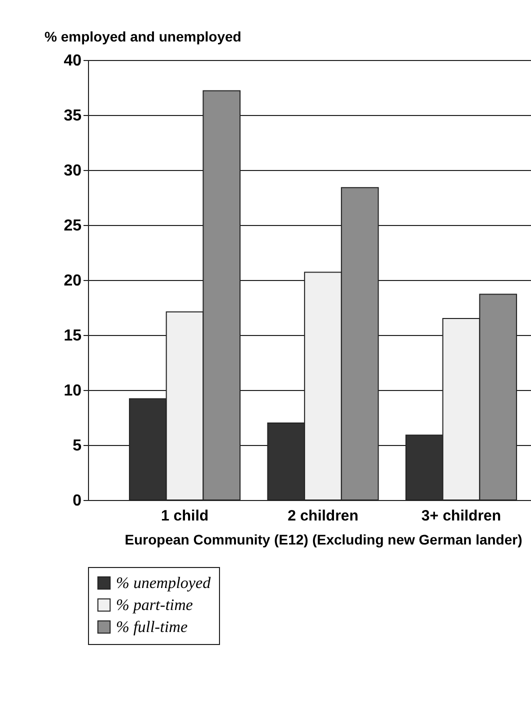  Describe the element at coordinates (73, 226) in the screenshot. I see `y-tick-label: 25` at that location.